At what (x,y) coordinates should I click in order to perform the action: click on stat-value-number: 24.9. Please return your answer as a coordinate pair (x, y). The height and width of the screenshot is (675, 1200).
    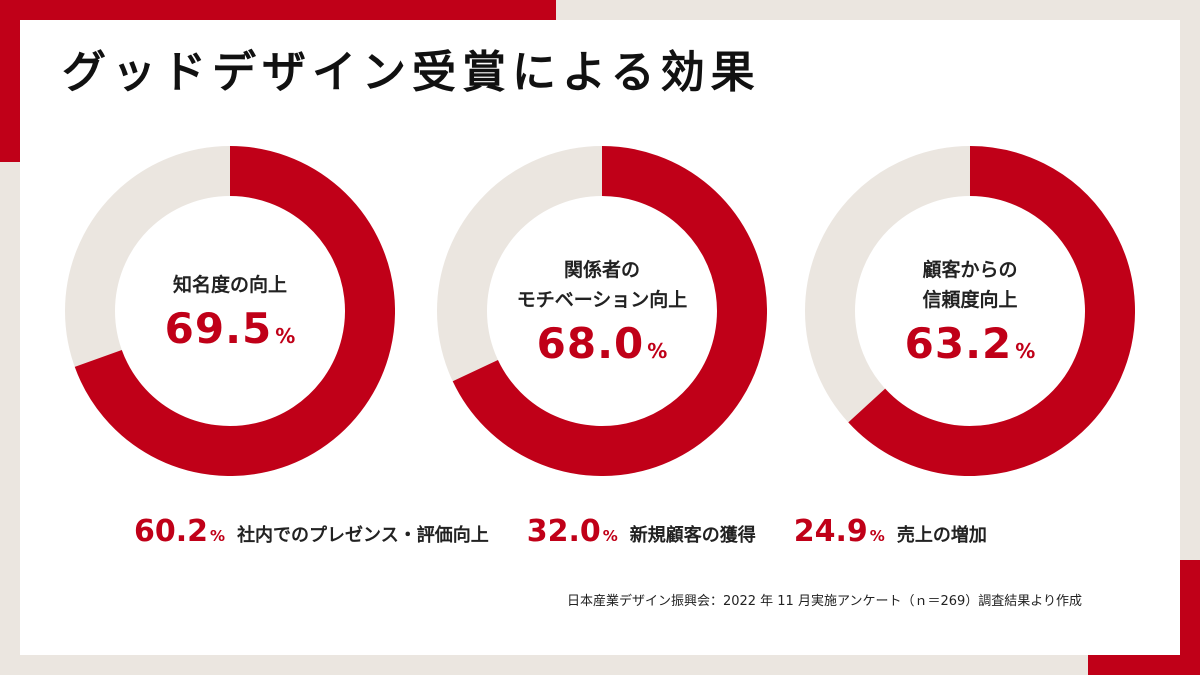
    Looking at the image, I should click on (830, 531).